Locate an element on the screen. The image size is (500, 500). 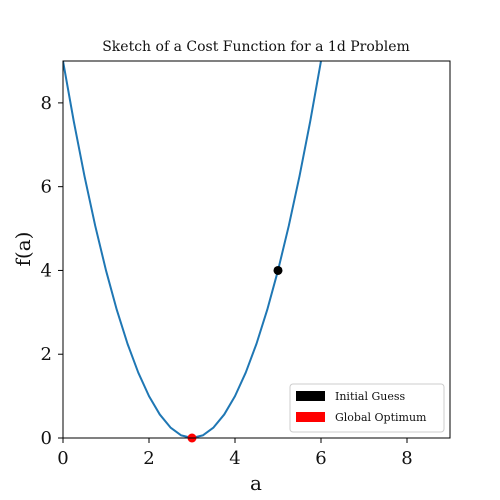
x-tick-label: 2 is located at coordinates (148, 458).